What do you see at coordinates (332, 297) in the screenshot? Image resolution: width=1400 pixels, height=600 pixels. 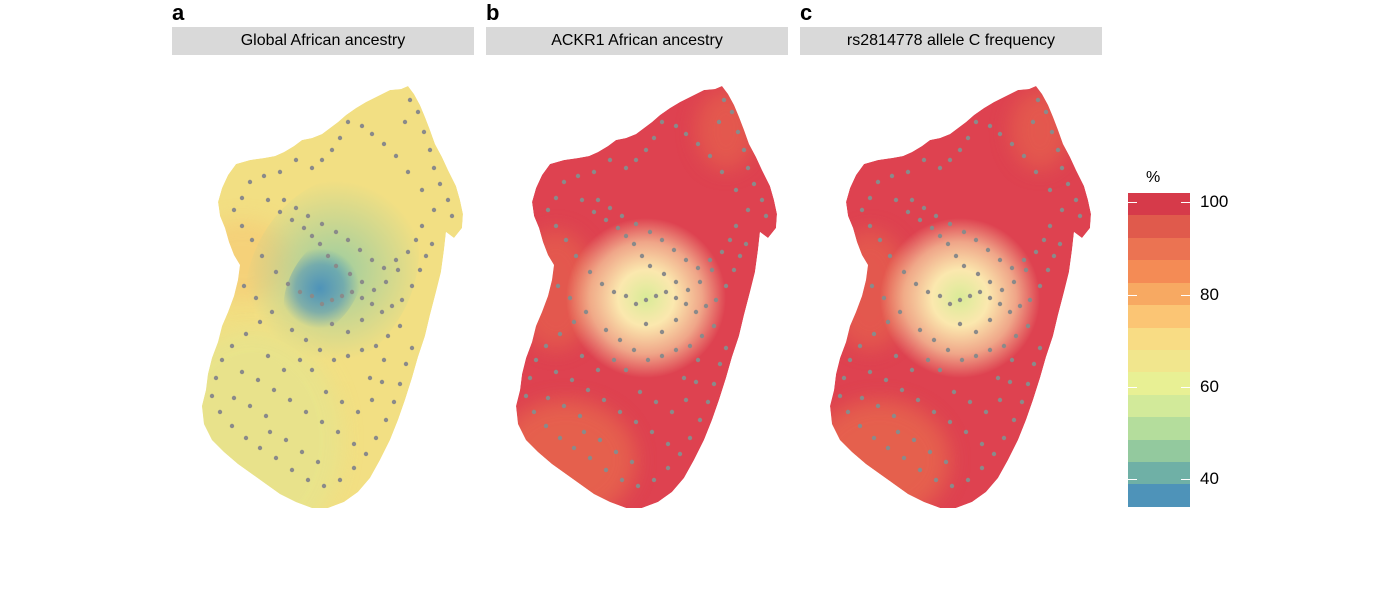 I see `madagascar-map` at bounding box center [332, 297].